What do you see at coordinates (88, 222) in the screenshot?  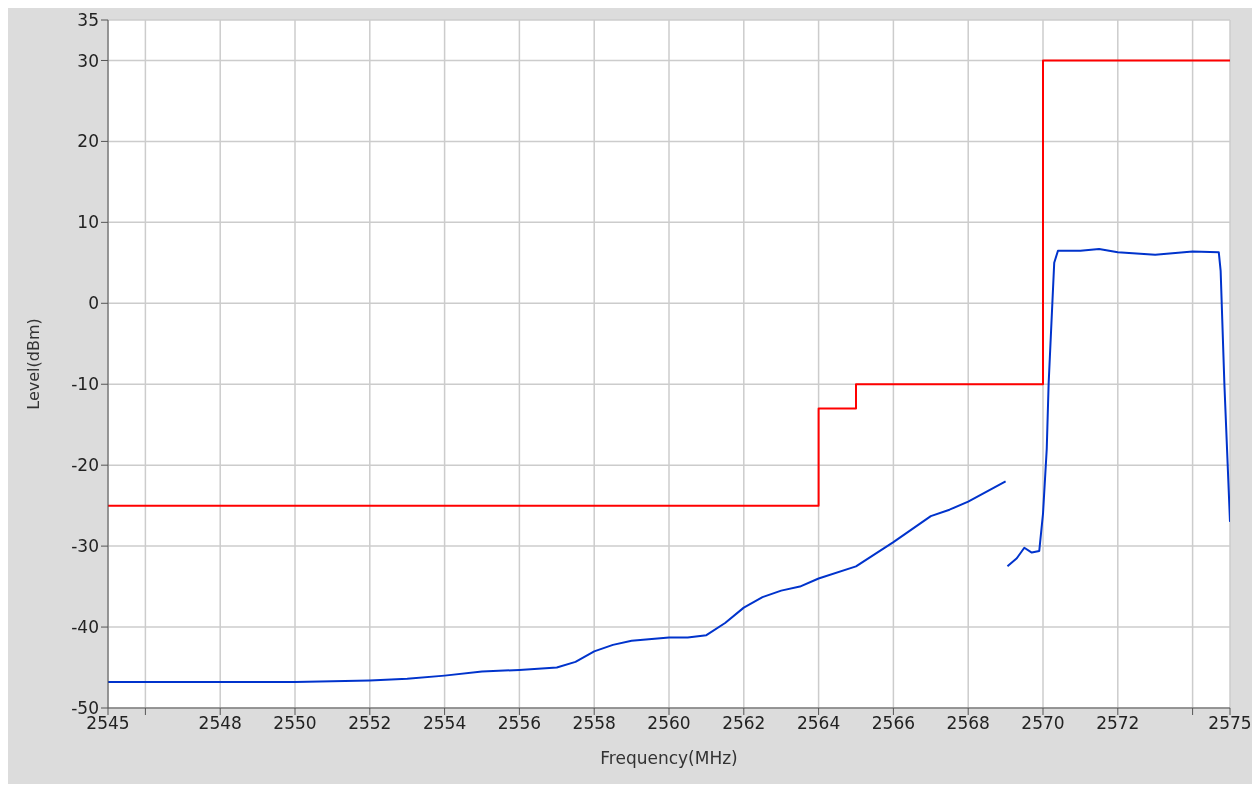 I see `y-tick-label: 10` at bounding box center [88, 222].